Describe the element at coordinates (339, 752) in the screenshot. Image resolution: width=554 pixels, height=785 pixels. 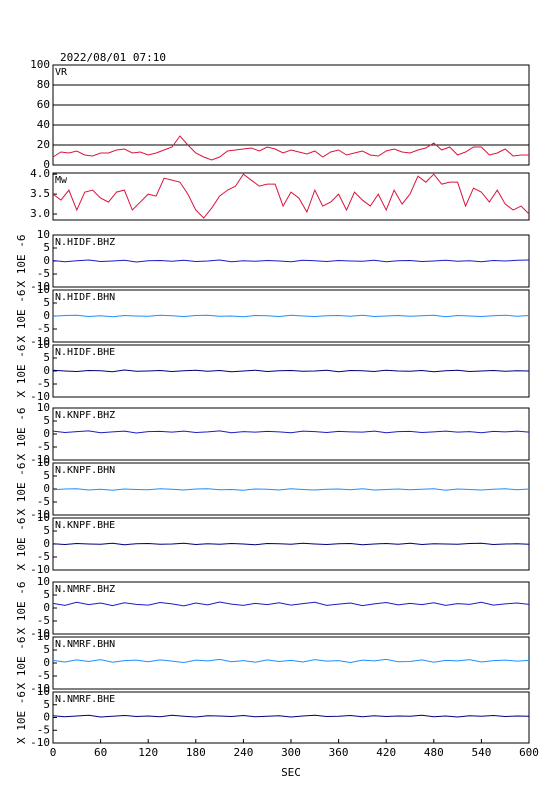
I see `x-tick-label: 360` at that location.